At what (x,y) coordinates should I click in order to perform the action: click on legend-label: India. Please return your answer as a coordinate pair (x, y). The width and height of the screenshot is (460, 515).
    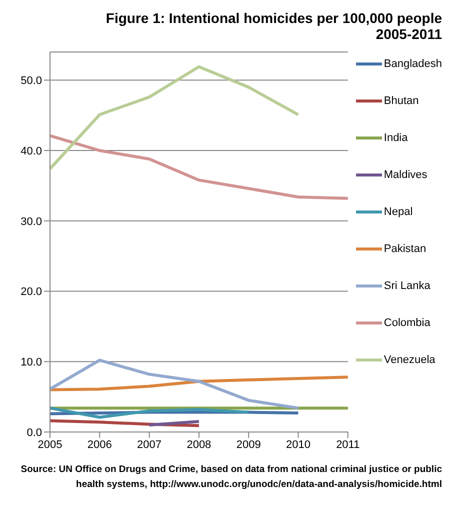
    Looking at the image, I should click on (396, 138).